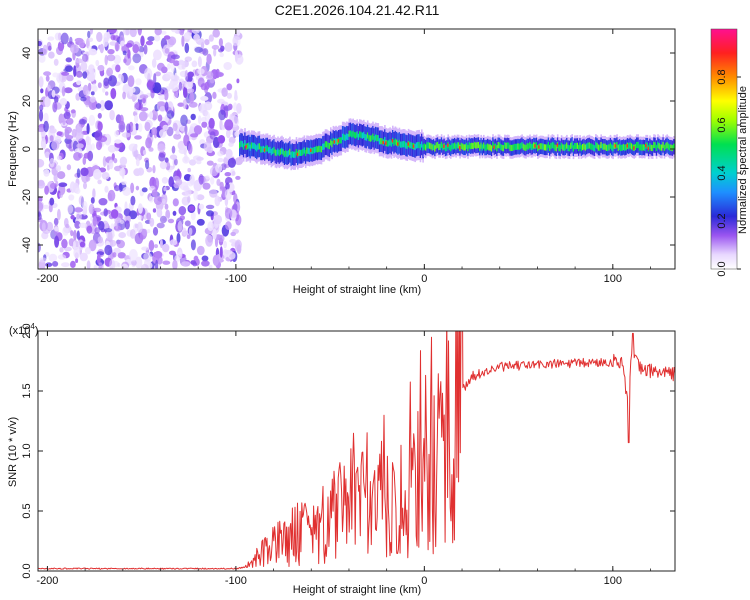  Describe the element at coordinates (724, 149) in the screenshot. I see `colorbar-frame` at that location.